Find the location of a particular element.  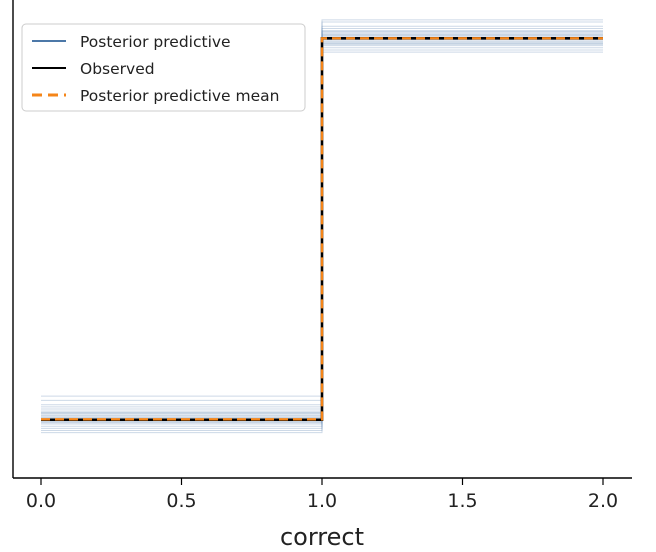

x-tick-label: 0.0 is located at coordinates (41, 501).